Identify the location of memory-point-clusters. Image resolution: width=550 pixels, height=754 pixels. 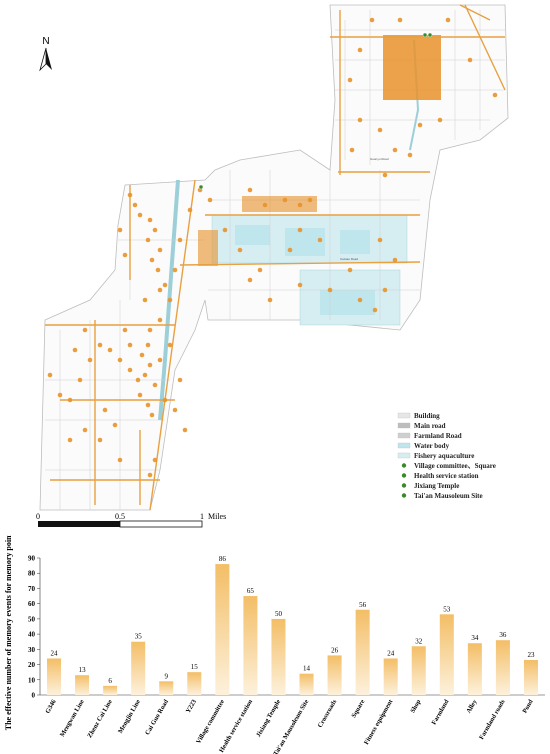
(319, 150).